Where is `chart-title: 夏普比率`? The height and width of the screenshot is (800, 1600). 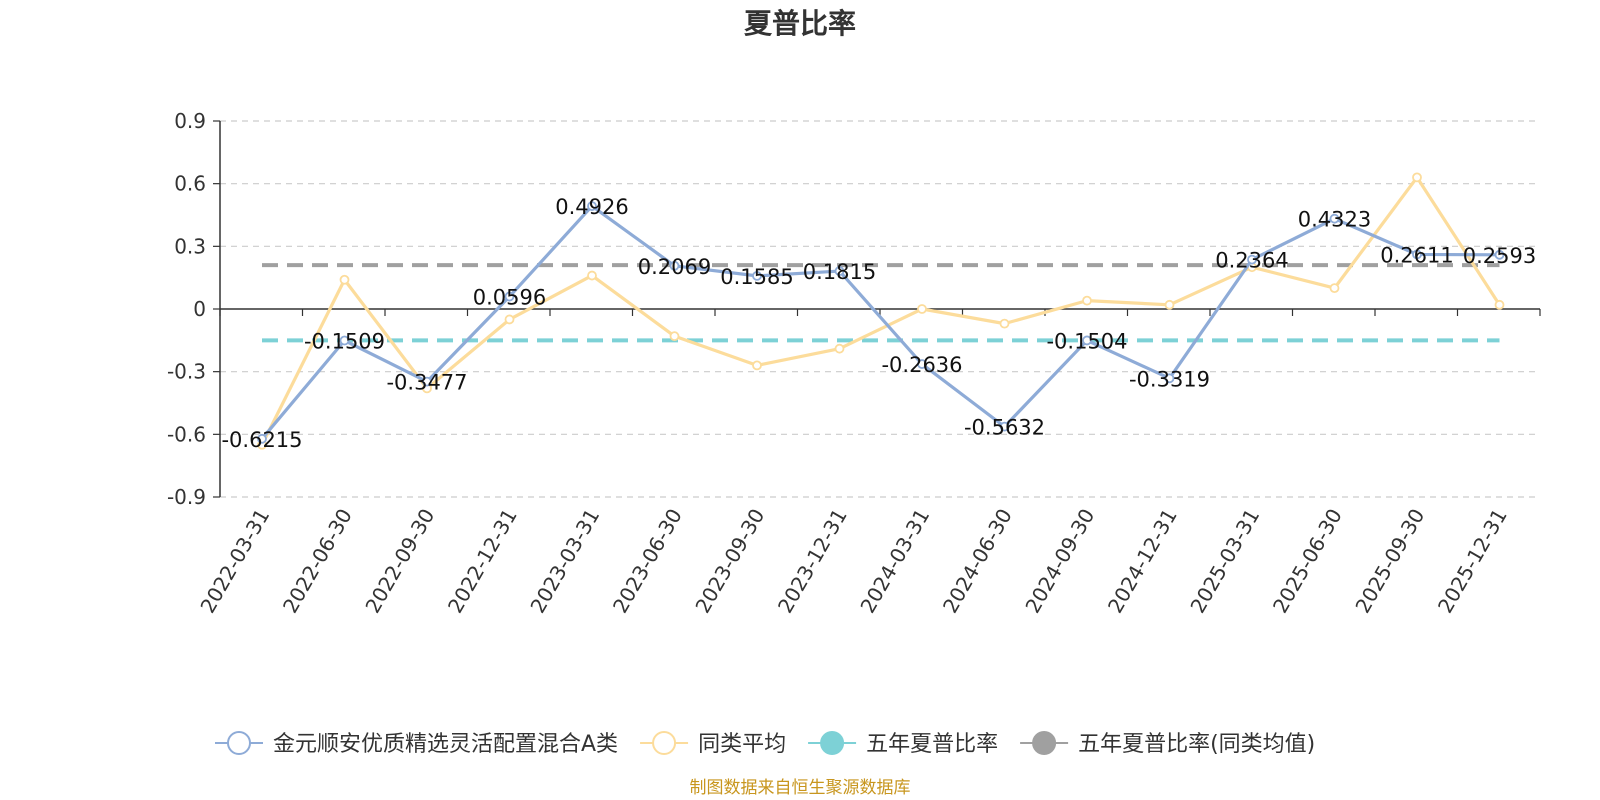
chart-title: 夏普比率 is located at coordinates (800, 23).